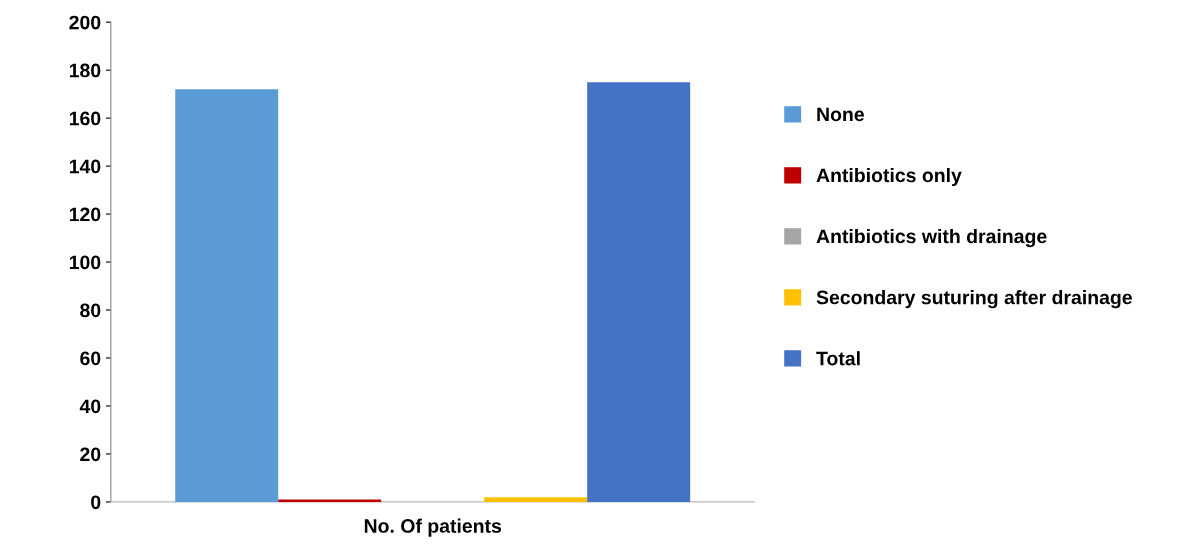 This screenshot has width=1192, height=554. I want to click on y-tick-label: 140, so click(85, 166).